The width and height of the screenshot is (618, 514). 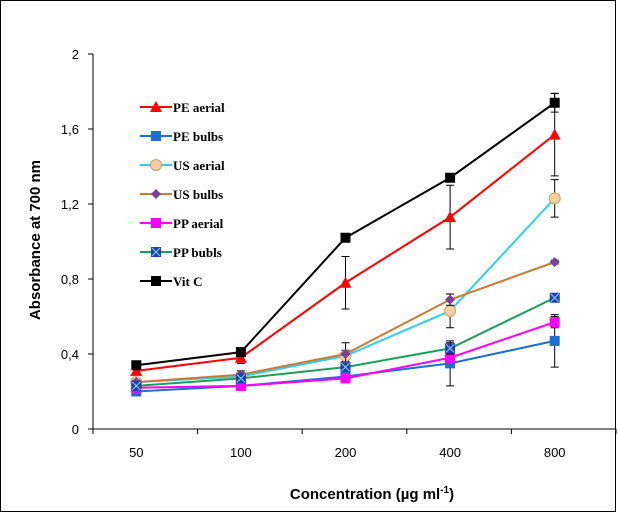 What do you see at coordinates (345, 341) in the screenshot?
I see `series` at bounding box center [345, 341].